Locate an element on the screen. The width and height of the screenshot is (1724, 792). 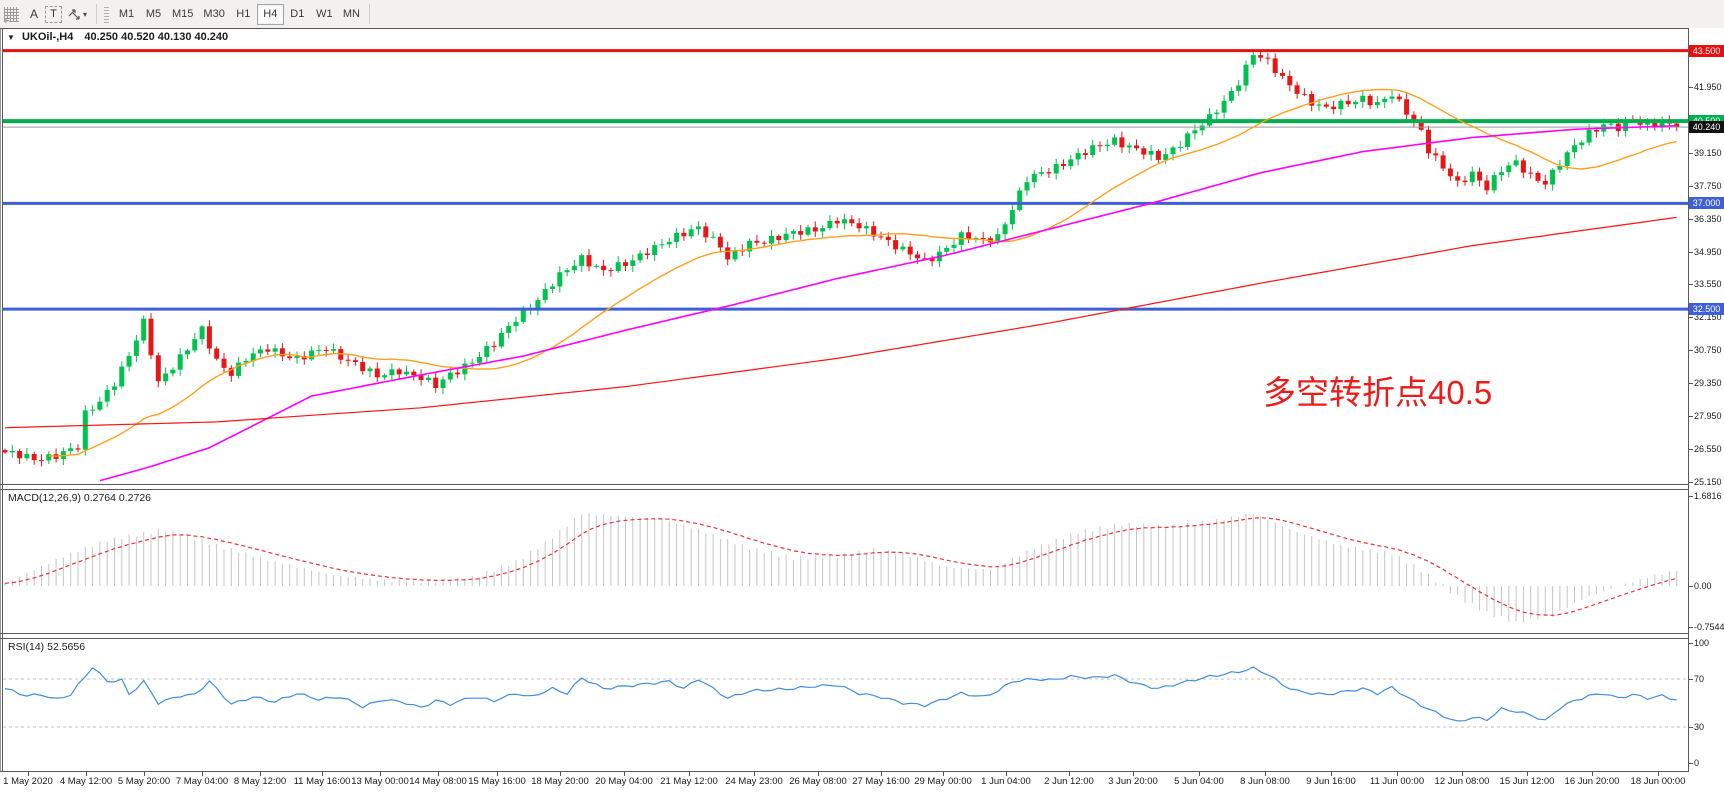
time-label: 16 Jun 20:00 is located at coordinates (1592, 781).